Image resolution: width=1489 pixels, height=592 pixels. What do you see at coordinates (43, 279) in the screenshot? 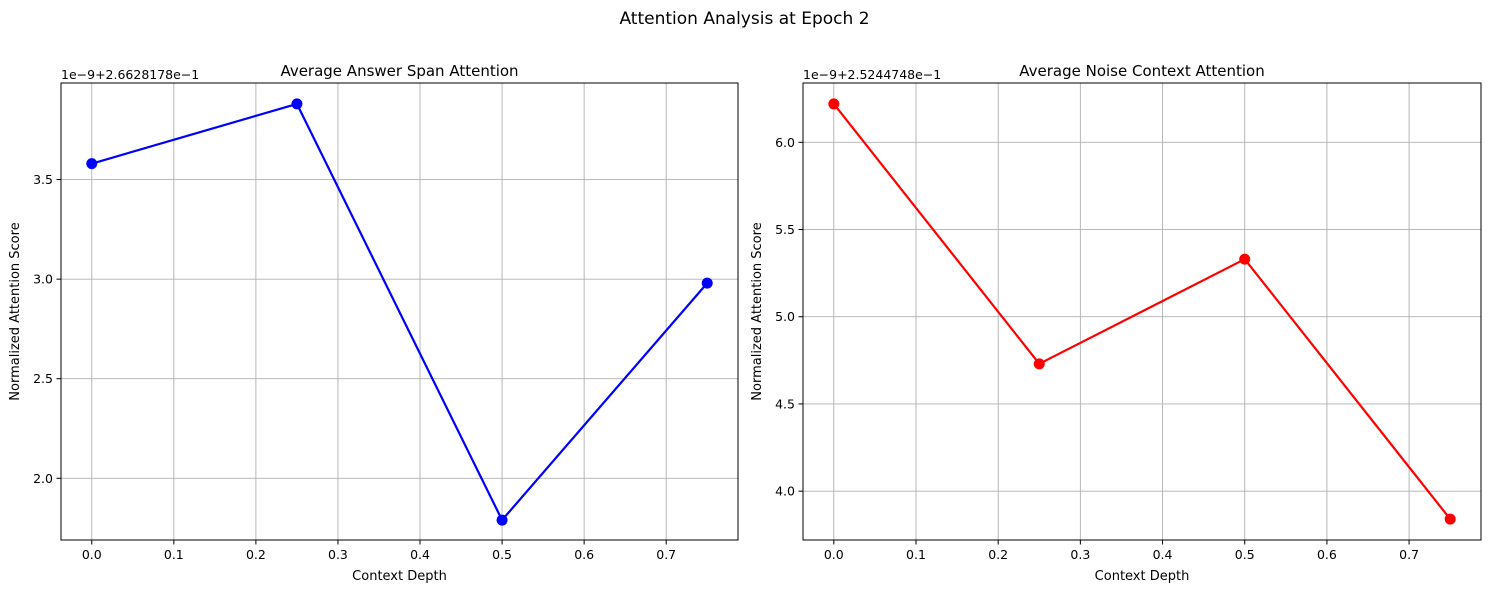
I see `y-tick-label: 3.0` at bounding box center [43, 279].